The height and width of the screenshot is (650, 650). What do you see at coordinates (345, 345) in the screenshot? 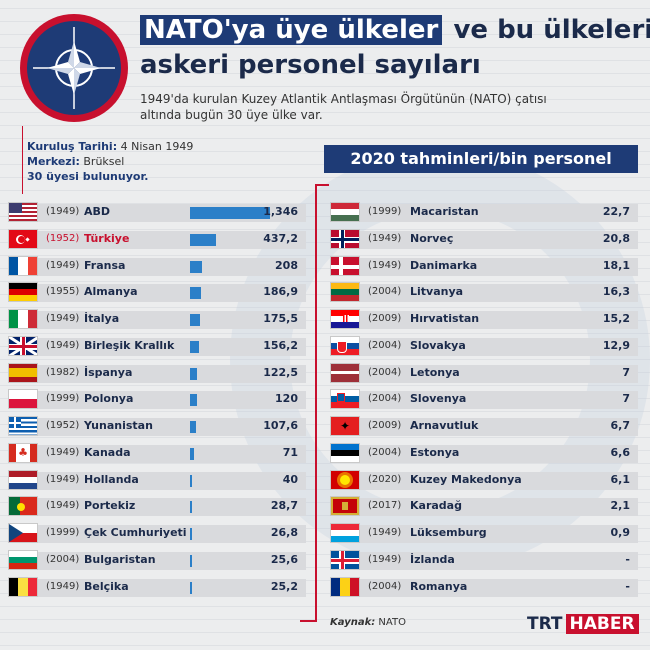
I see `sk-flag-icon` at bounding box center [345, 345].